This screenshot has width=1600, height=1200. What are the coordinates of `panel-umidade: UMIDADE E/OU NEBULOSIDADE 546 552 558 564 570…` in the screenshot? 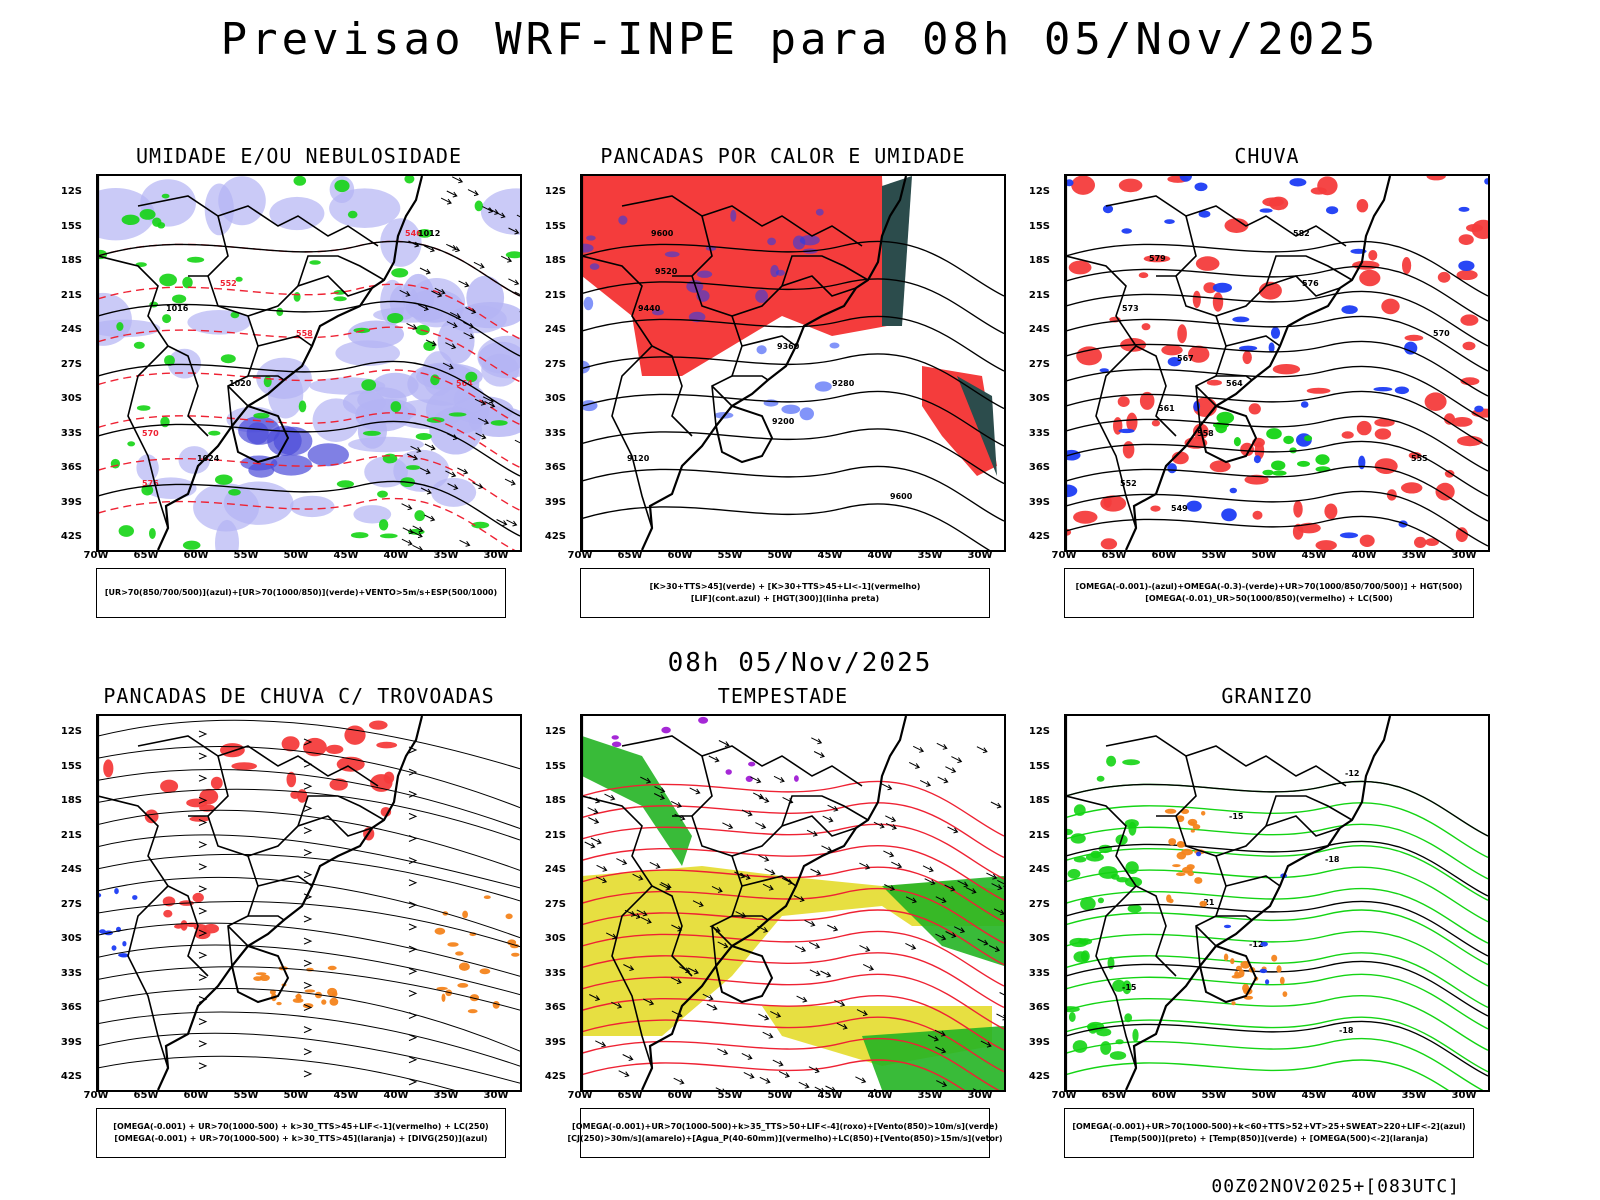 It's located at (291, 381).